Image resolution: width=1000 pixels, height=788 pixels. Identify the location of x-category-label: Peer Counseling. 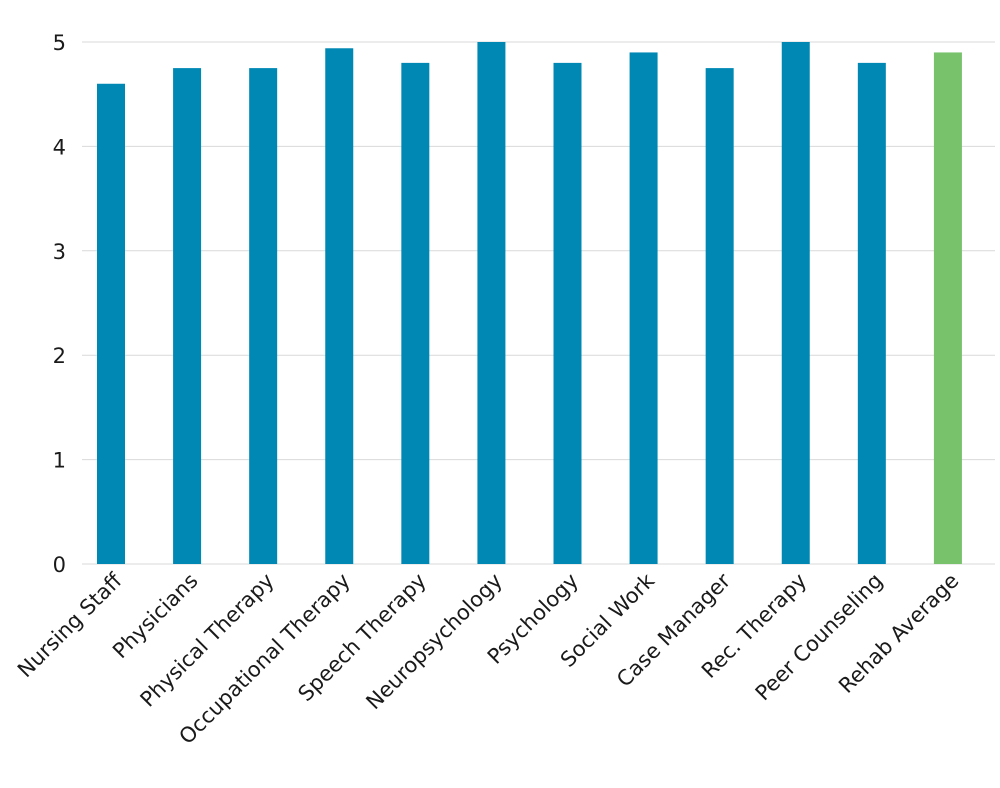
(819, 637).